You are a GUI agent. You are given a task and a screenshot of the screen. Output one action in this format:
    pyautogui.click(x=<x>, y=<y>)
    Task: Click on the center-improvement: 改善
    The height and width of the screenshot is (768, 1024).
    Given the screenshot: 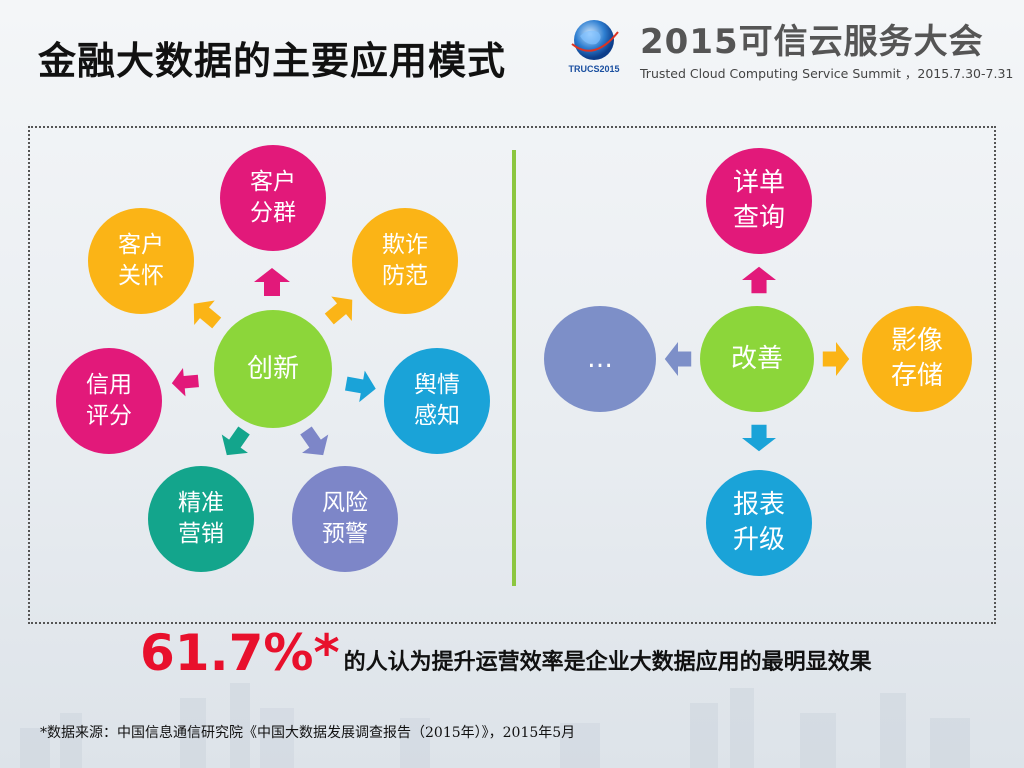 What is the action you would take?
    pyautogui.click(x=757, y=359)
    